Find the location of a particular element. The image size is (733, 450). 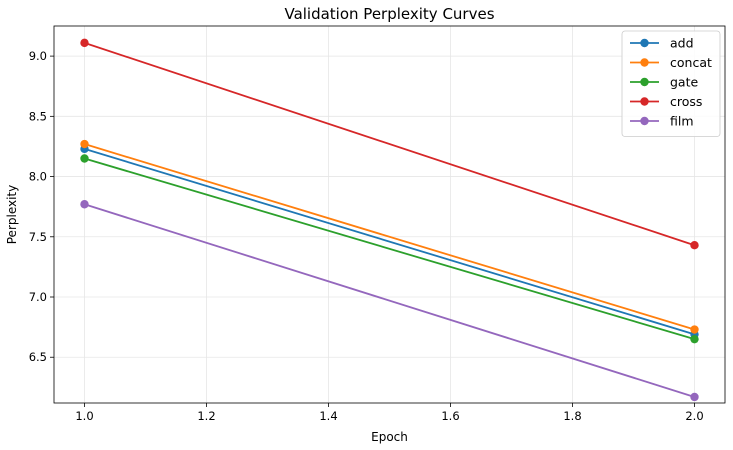

y-tick-label: 7.5 is located at coordinates (38, 237).